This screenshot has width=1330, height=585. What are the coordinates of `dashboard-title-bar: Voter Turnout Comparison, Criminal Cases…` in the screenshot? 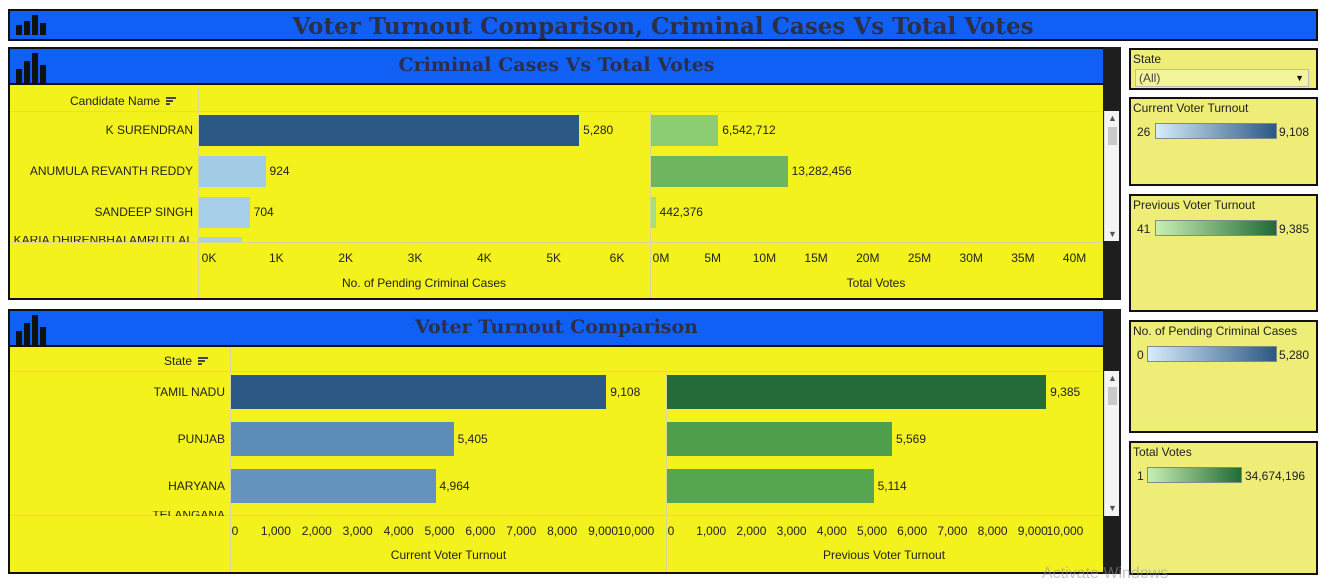 It's located at (663, 25).